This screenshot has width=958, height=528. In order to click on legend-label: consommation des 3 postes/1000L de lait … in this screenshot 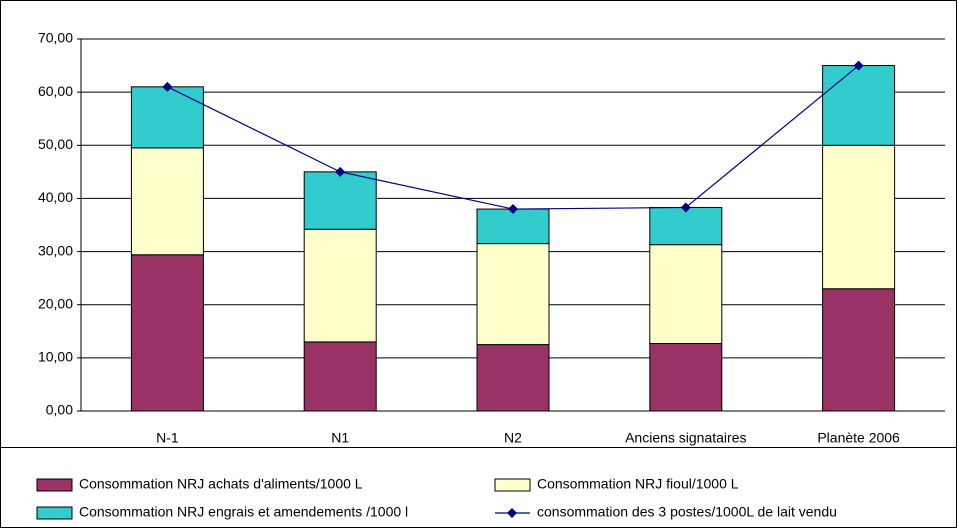, I will do `click(687, 512)`.